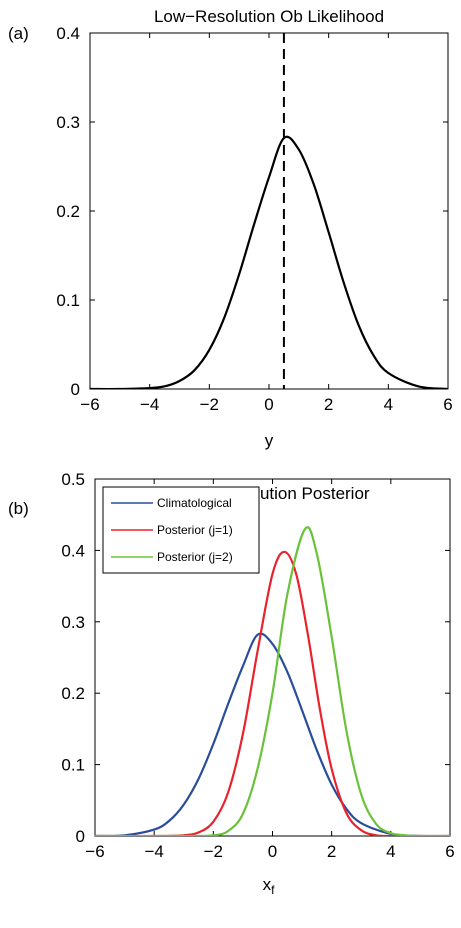 The width and height of the screenshot is (461, 928). Describe the element at coordinates (194, 503) in the screenshot. I see `legend-label: Climatological` at that location.